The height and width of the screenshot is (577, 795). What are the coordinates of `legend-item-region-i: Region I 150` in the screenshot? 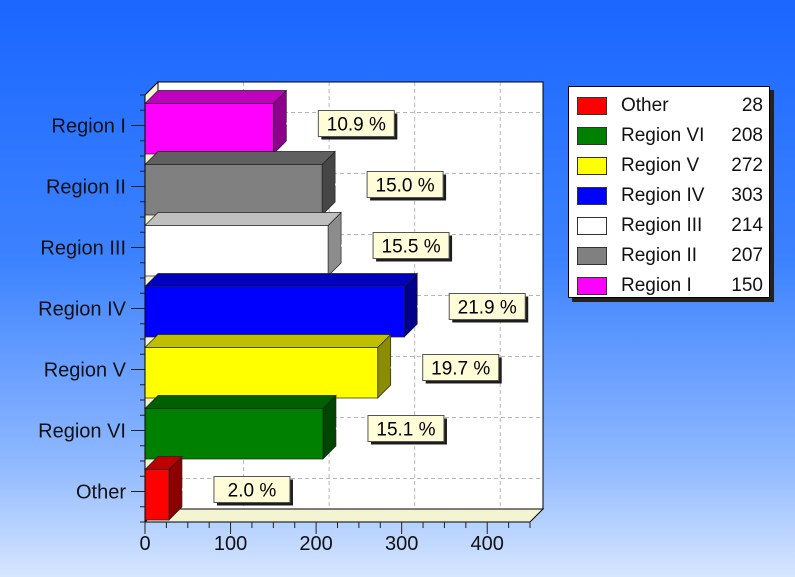 It's located at (670, 286).